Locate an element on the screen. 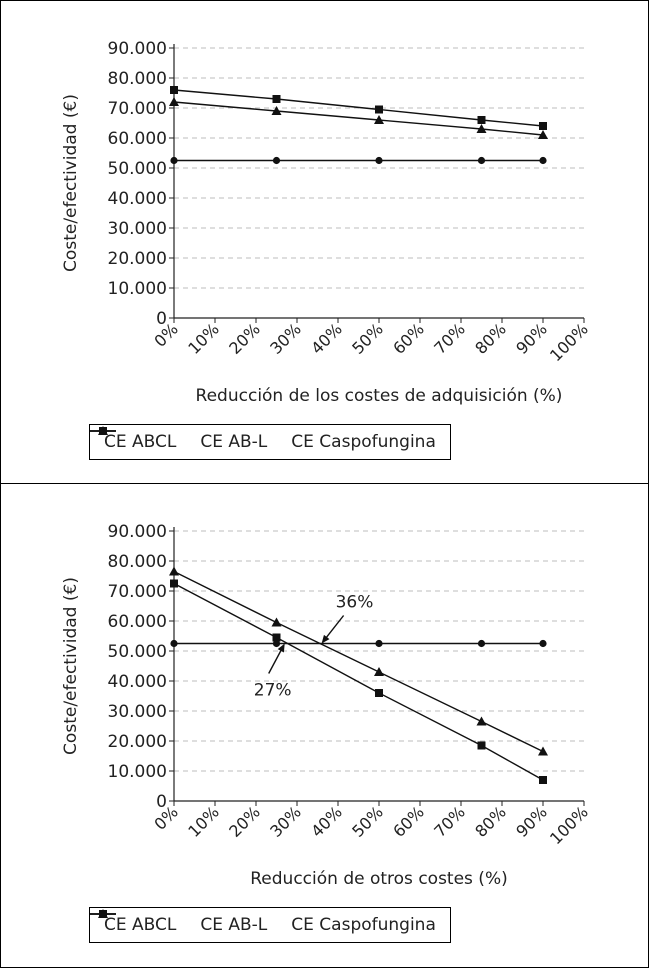  legend-bottom: CE ABCL CE AB-L CE Caspofungina is located at coordinates (270, 925).